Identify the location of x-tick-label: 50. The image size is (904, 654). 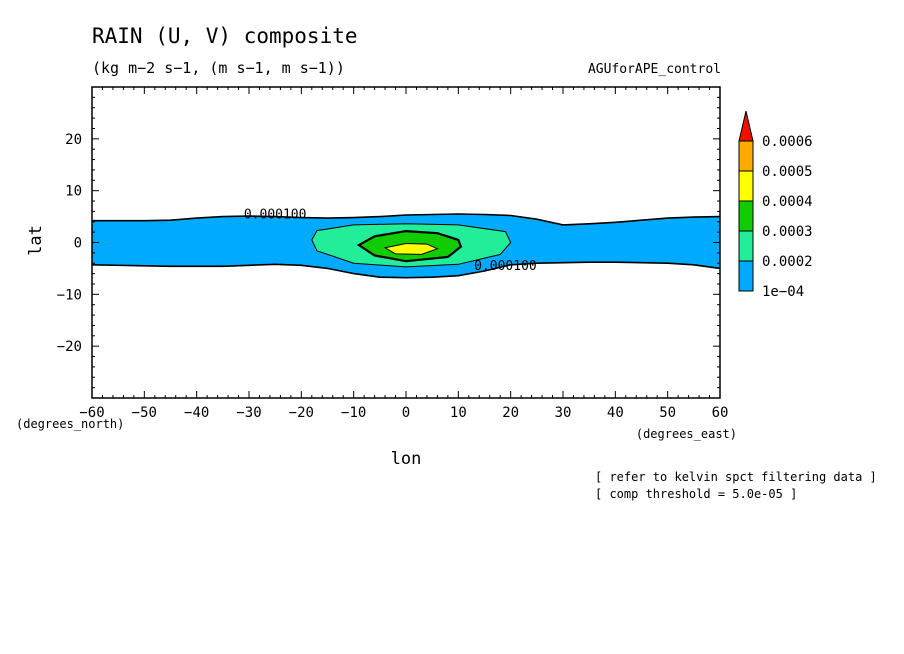
(667, 413).